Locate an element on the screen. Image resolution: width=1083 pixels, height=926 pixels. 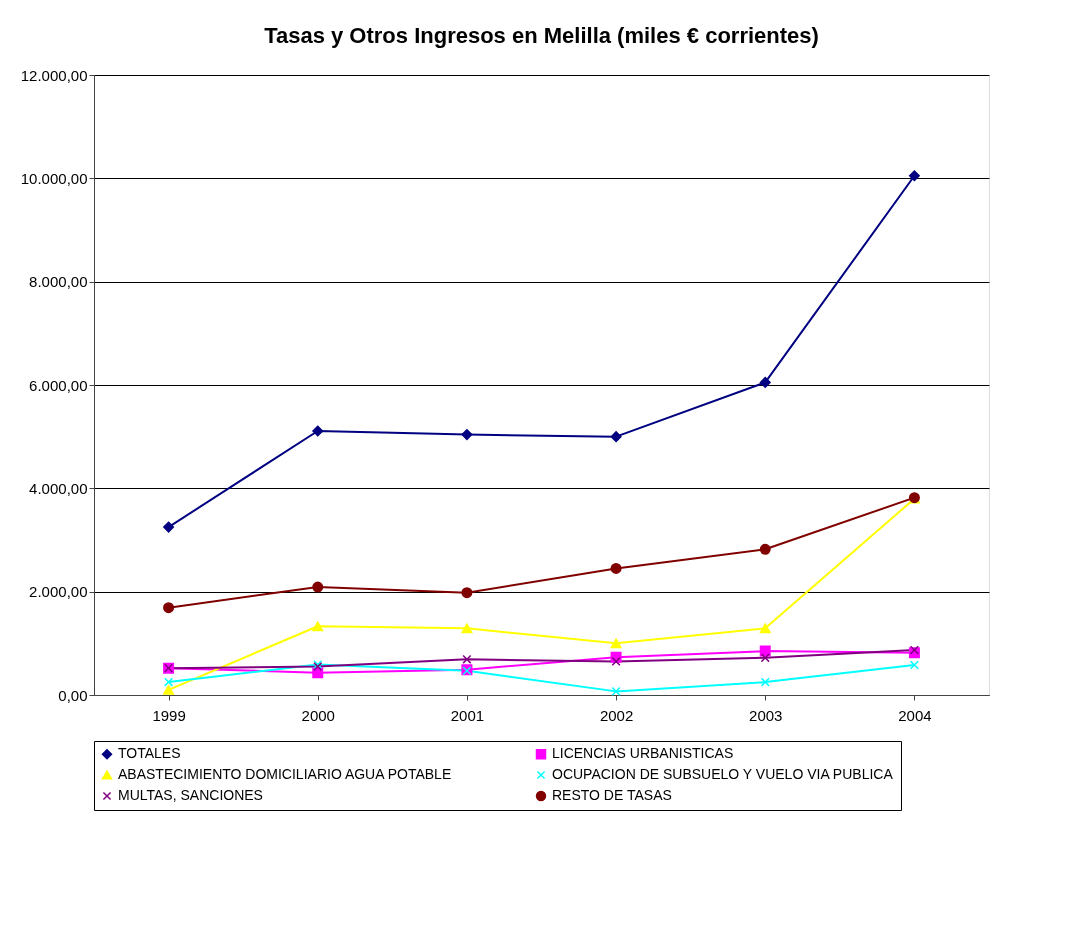
legend-label: MULTAS, SANCIONES is located at coordinates (190, 795).